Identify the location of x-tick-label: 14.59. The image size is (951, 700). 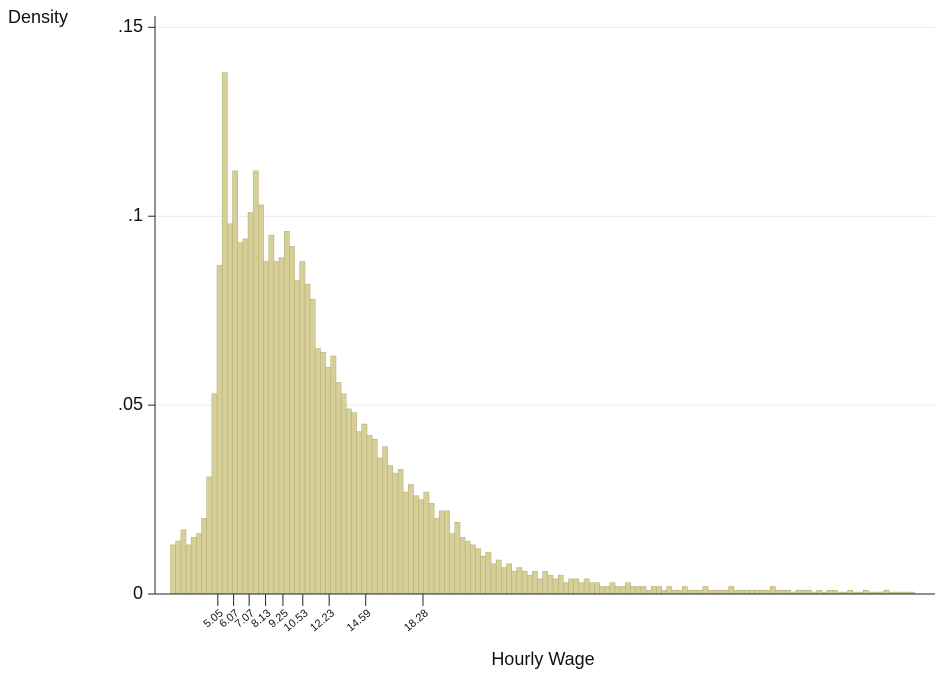
(359, 620).